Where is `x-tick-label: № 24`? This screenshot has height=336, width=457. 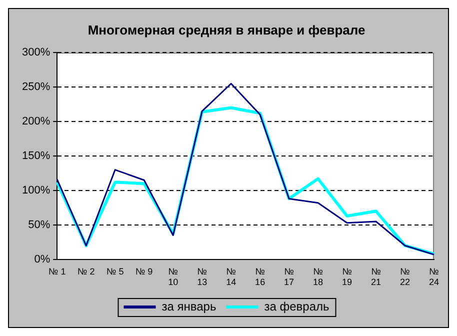
x-tick-label: № 24 is located at coordinates (434, 277).